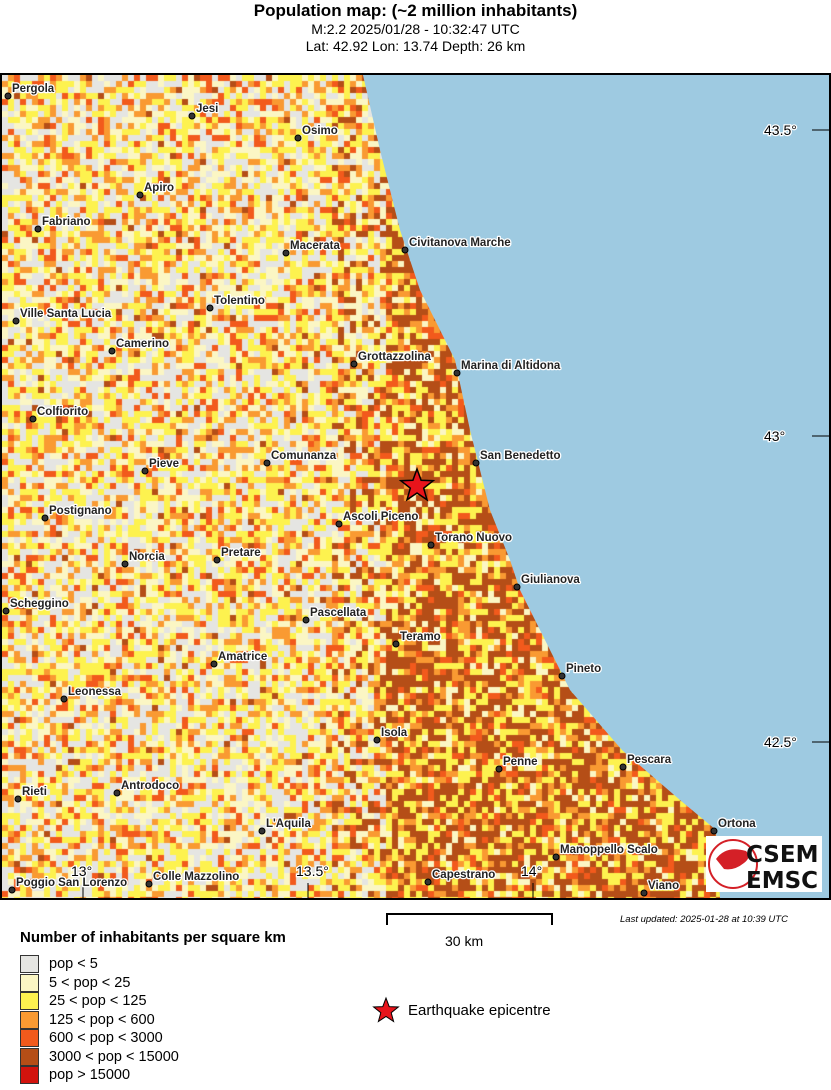 The image size is (831, 1090). What do you see at coordinates (320, 131) in the screenshot?
I see `city-label: Osimo` at bounding box center [320, 131].